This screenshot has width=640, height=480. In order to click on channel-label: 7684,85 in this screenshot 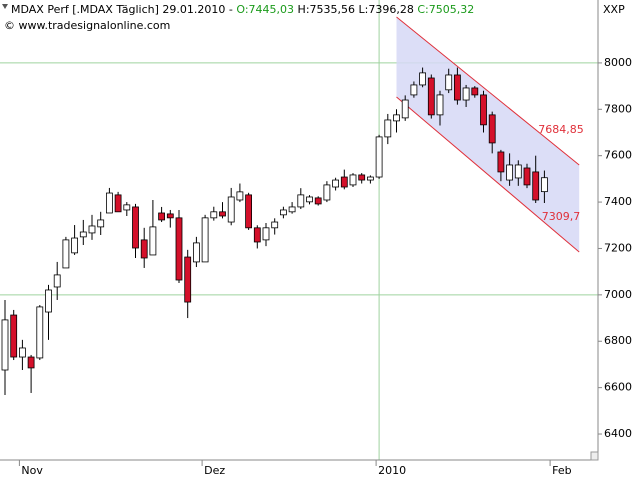, I will do `click(561, 129)`.